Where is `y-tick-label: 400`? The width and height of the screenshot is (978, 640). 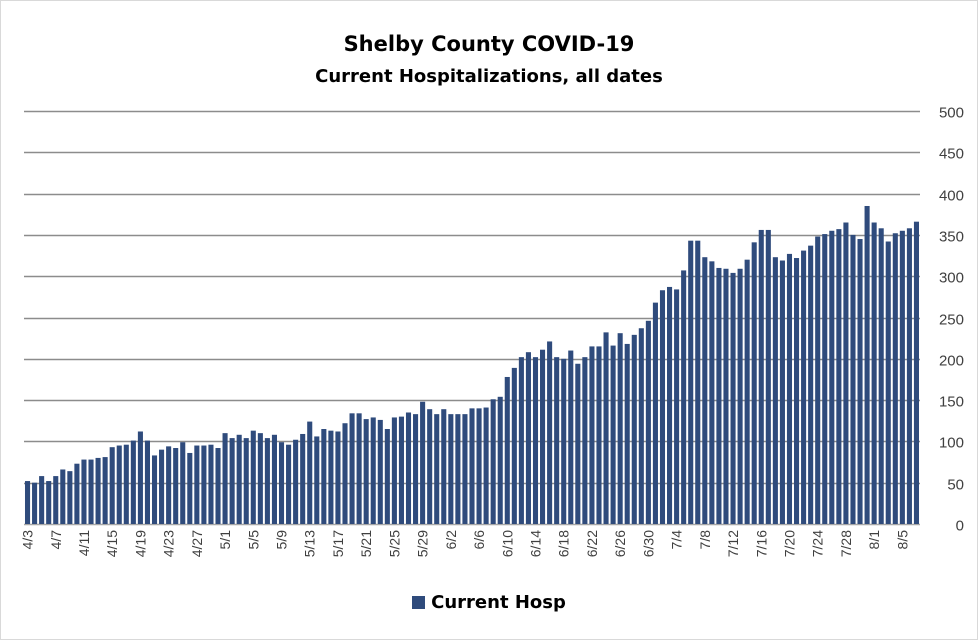 y-tick-label: 400 is located at coordinates (951, 196).